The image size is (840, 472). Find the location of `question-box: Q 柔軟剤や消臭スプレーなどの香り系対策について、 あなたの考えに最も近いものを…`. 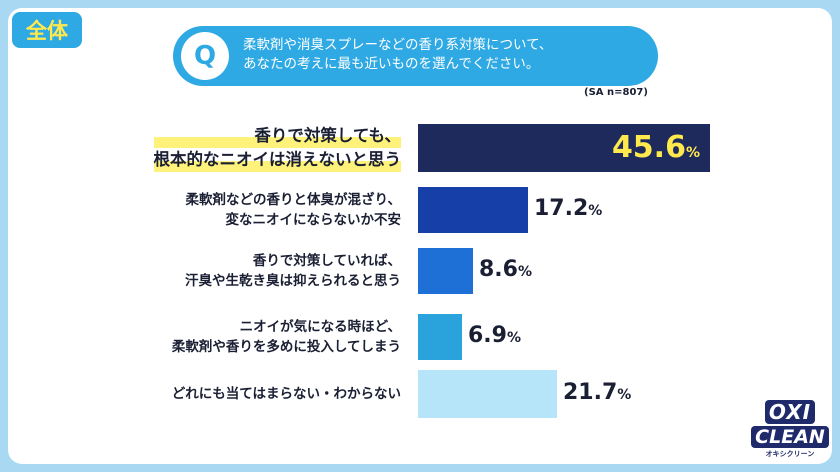

question-box: Q 柔軟剤や消臭スプレーなどの香り系対策について、 あなたの考えに最も近いものを… is located at coordinates (415, 56).